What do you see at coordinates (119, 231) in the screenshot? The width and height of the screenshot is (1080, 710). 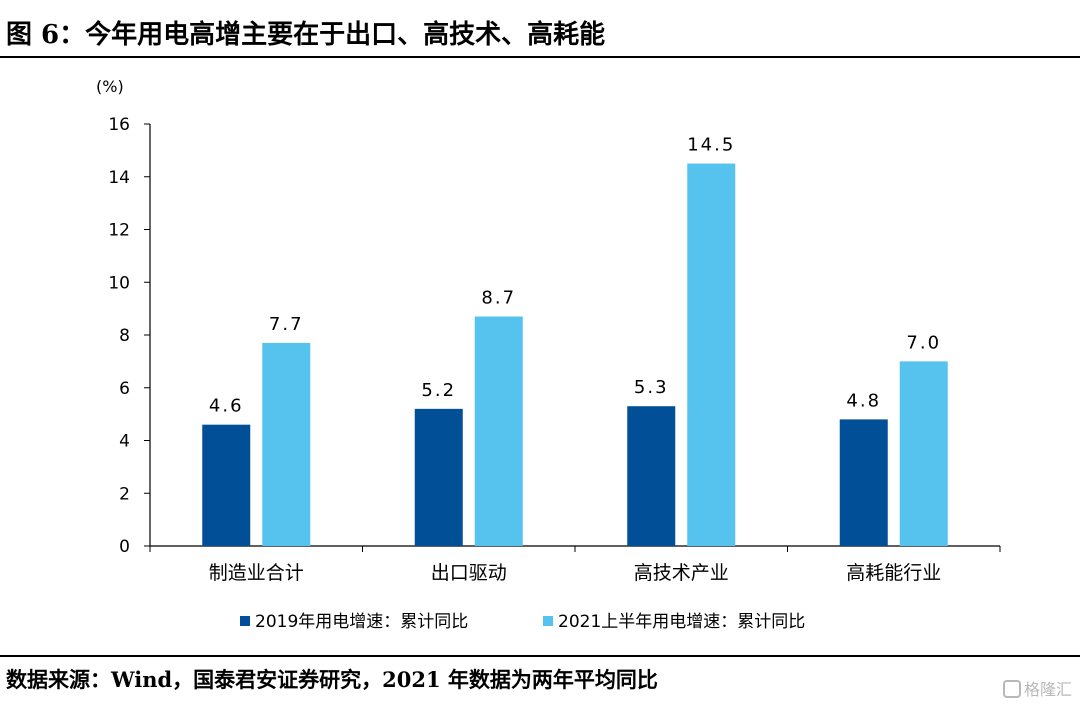 I see `y-tick-label: 12` at bounding box center [119, 231].